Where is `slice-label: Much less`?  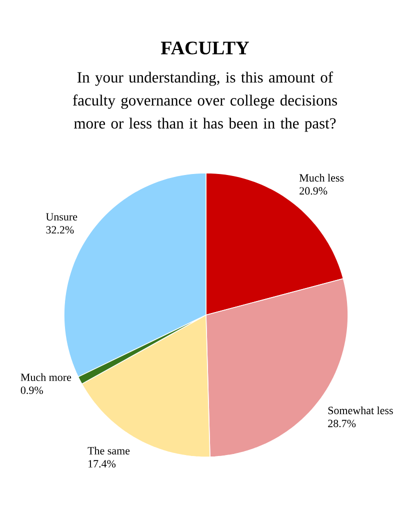
slice-label: Much less is located at coordinates (321, 178).